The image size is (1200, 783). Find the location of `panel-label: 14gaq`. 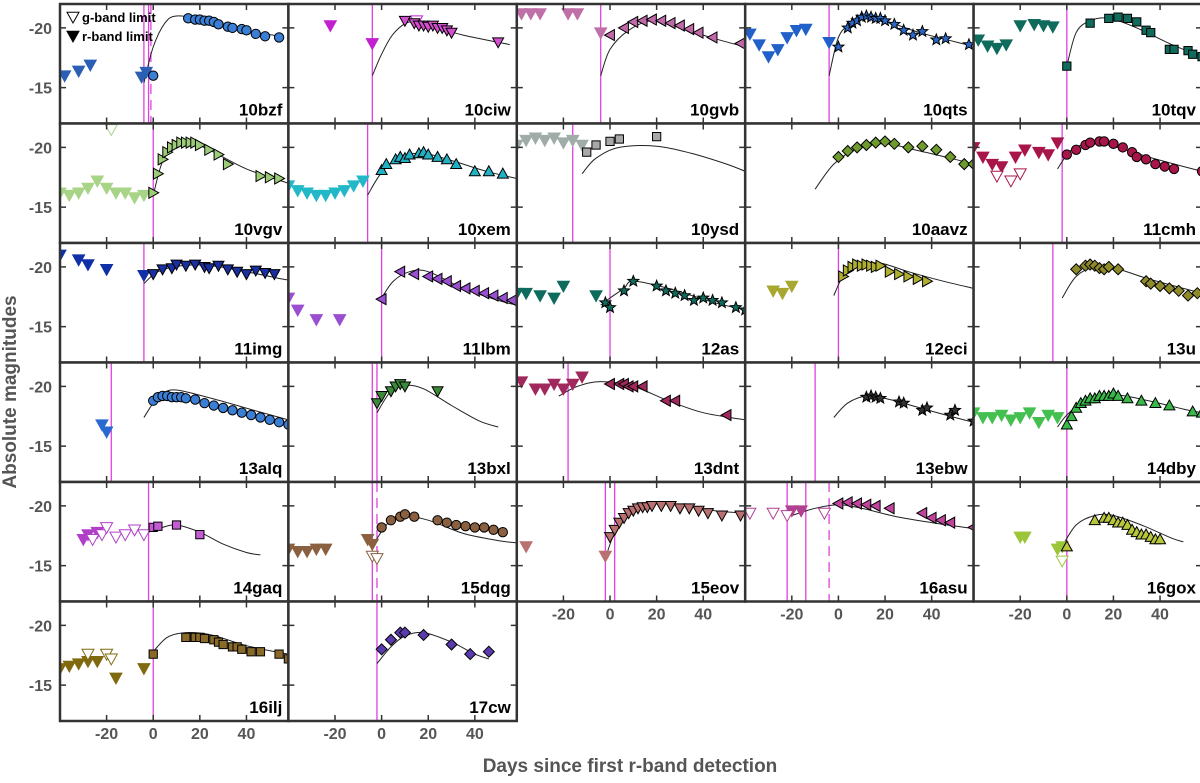

panel-label: 14gaq is located at coordinates (257, 588).